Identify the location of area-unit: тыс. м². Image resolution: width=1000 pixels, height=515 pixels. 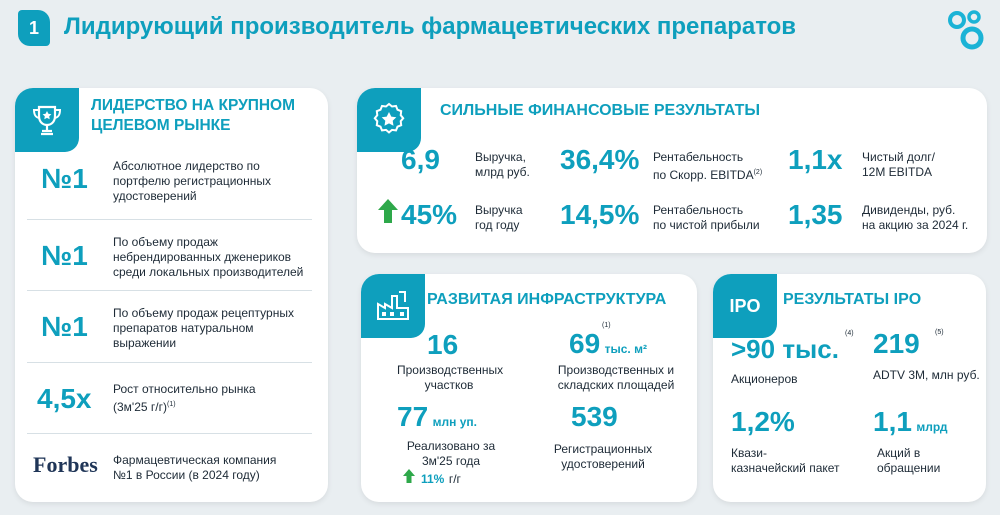
(625, 349).